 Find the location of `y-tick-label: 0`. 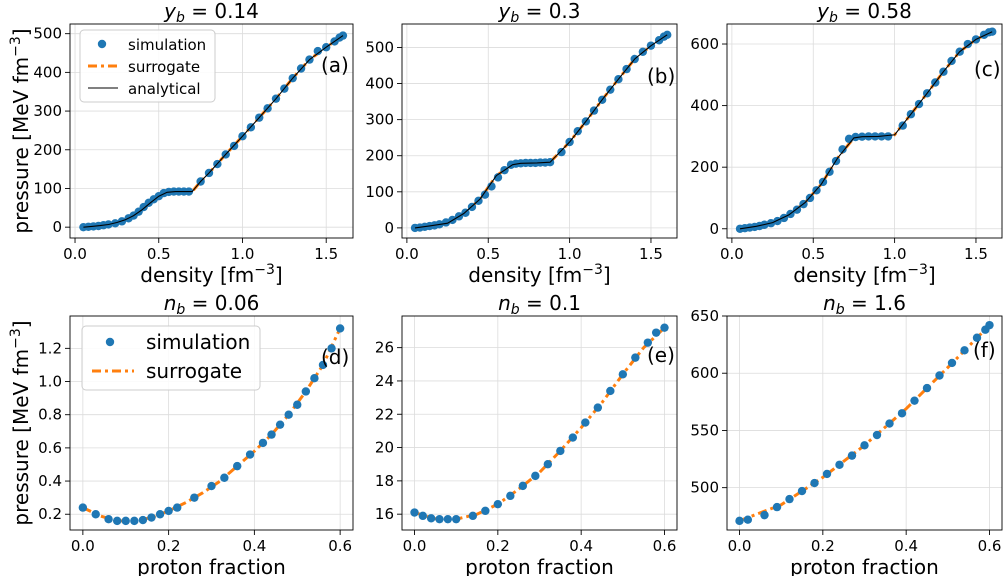

y-tick-label: 0 is located at coordinates (389, 228).